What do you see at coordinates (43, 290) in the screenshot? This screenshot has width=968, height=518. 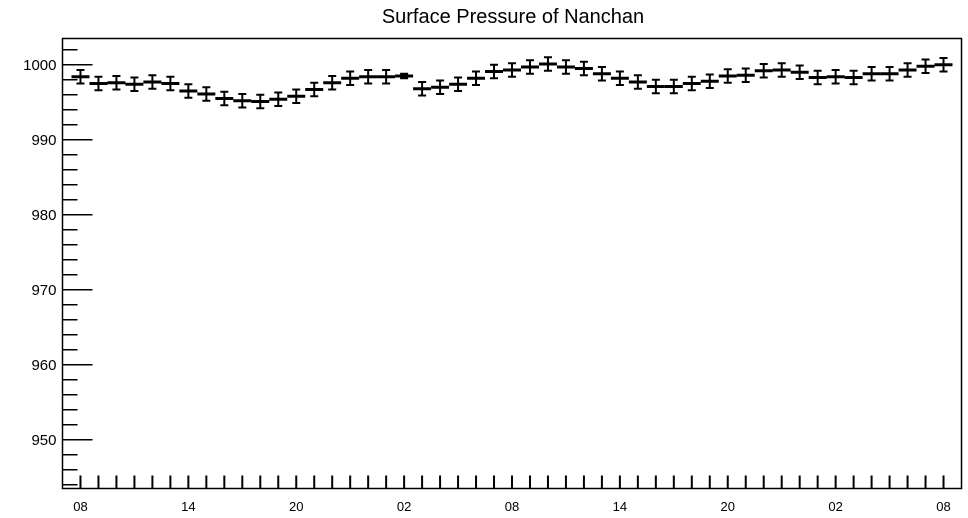 I see `y-tick-label: 970` at bounding box center [43, 290].